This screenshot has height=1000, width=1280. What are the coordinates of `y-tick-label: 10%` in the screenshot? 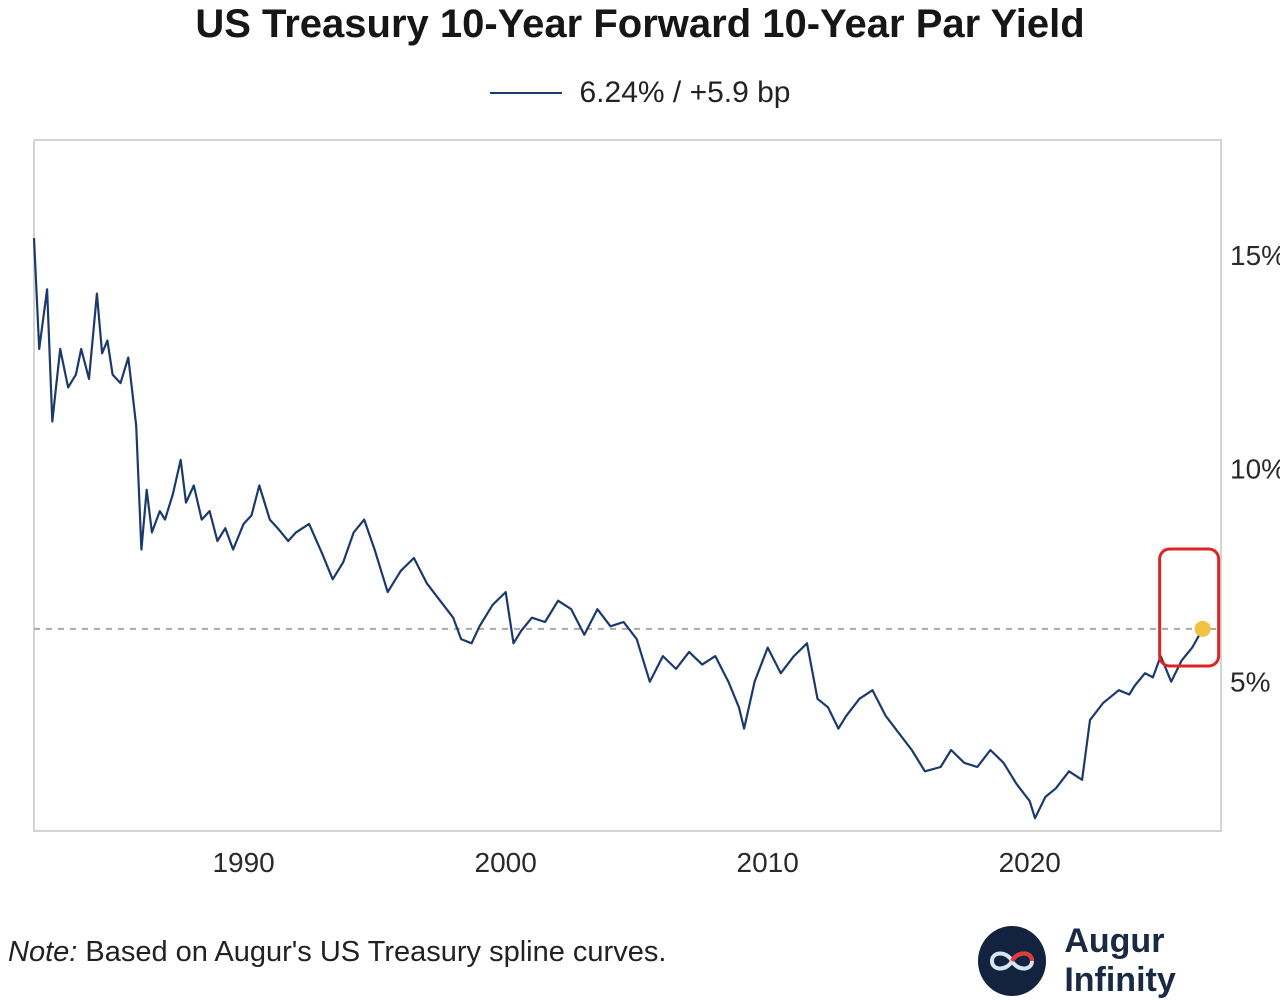 It's located at (1255, 468).